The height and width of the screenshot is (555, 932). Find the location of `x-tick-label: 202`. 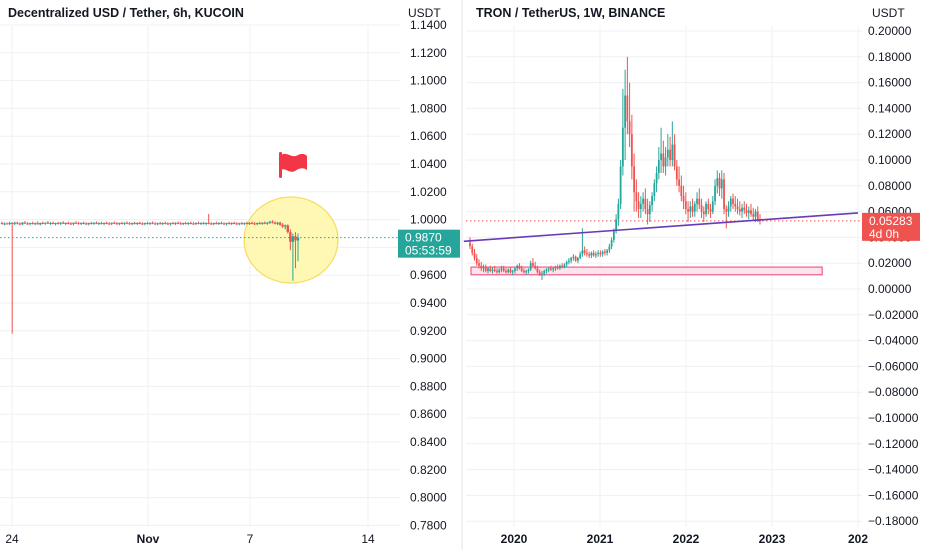

x-tick-label: 202 is located at coordinates (858, 539).